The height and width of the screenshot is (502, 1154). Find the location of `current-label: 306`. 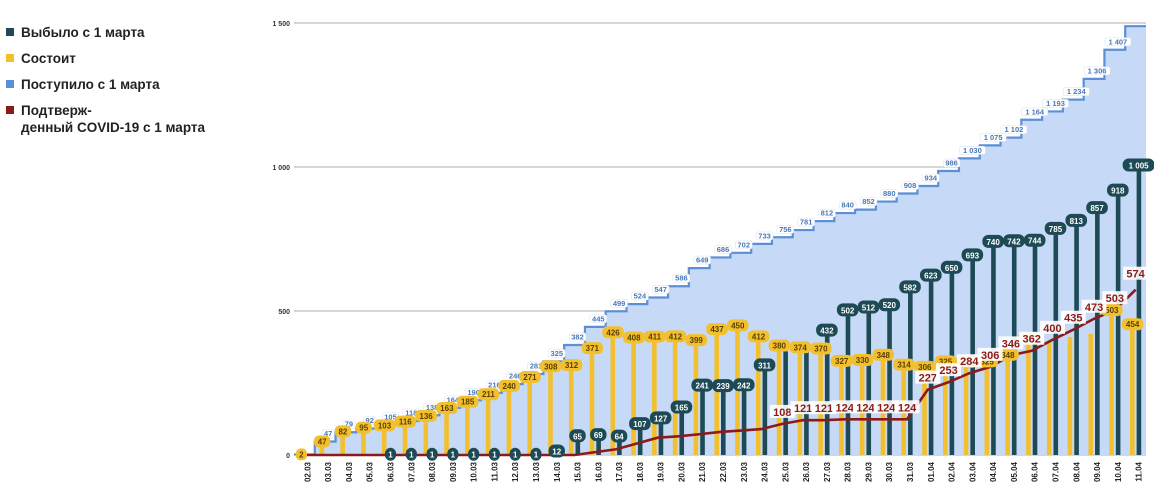

current-label: 306 is located at coordinates (925, 367).